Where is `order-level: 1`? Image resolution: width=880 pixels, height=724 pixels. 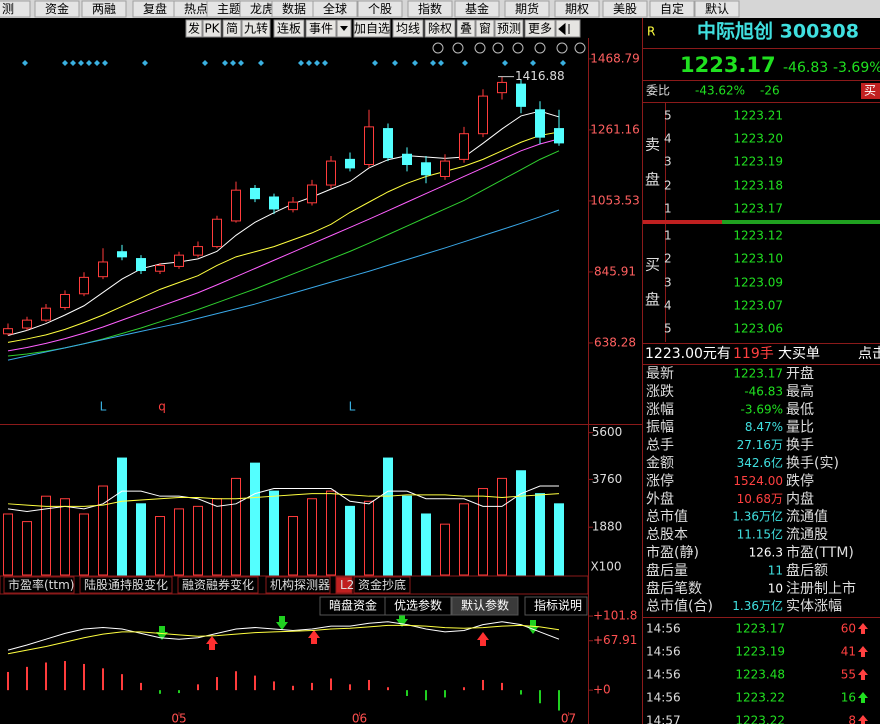
order-level: 1 is located at coordinates (668, 209).